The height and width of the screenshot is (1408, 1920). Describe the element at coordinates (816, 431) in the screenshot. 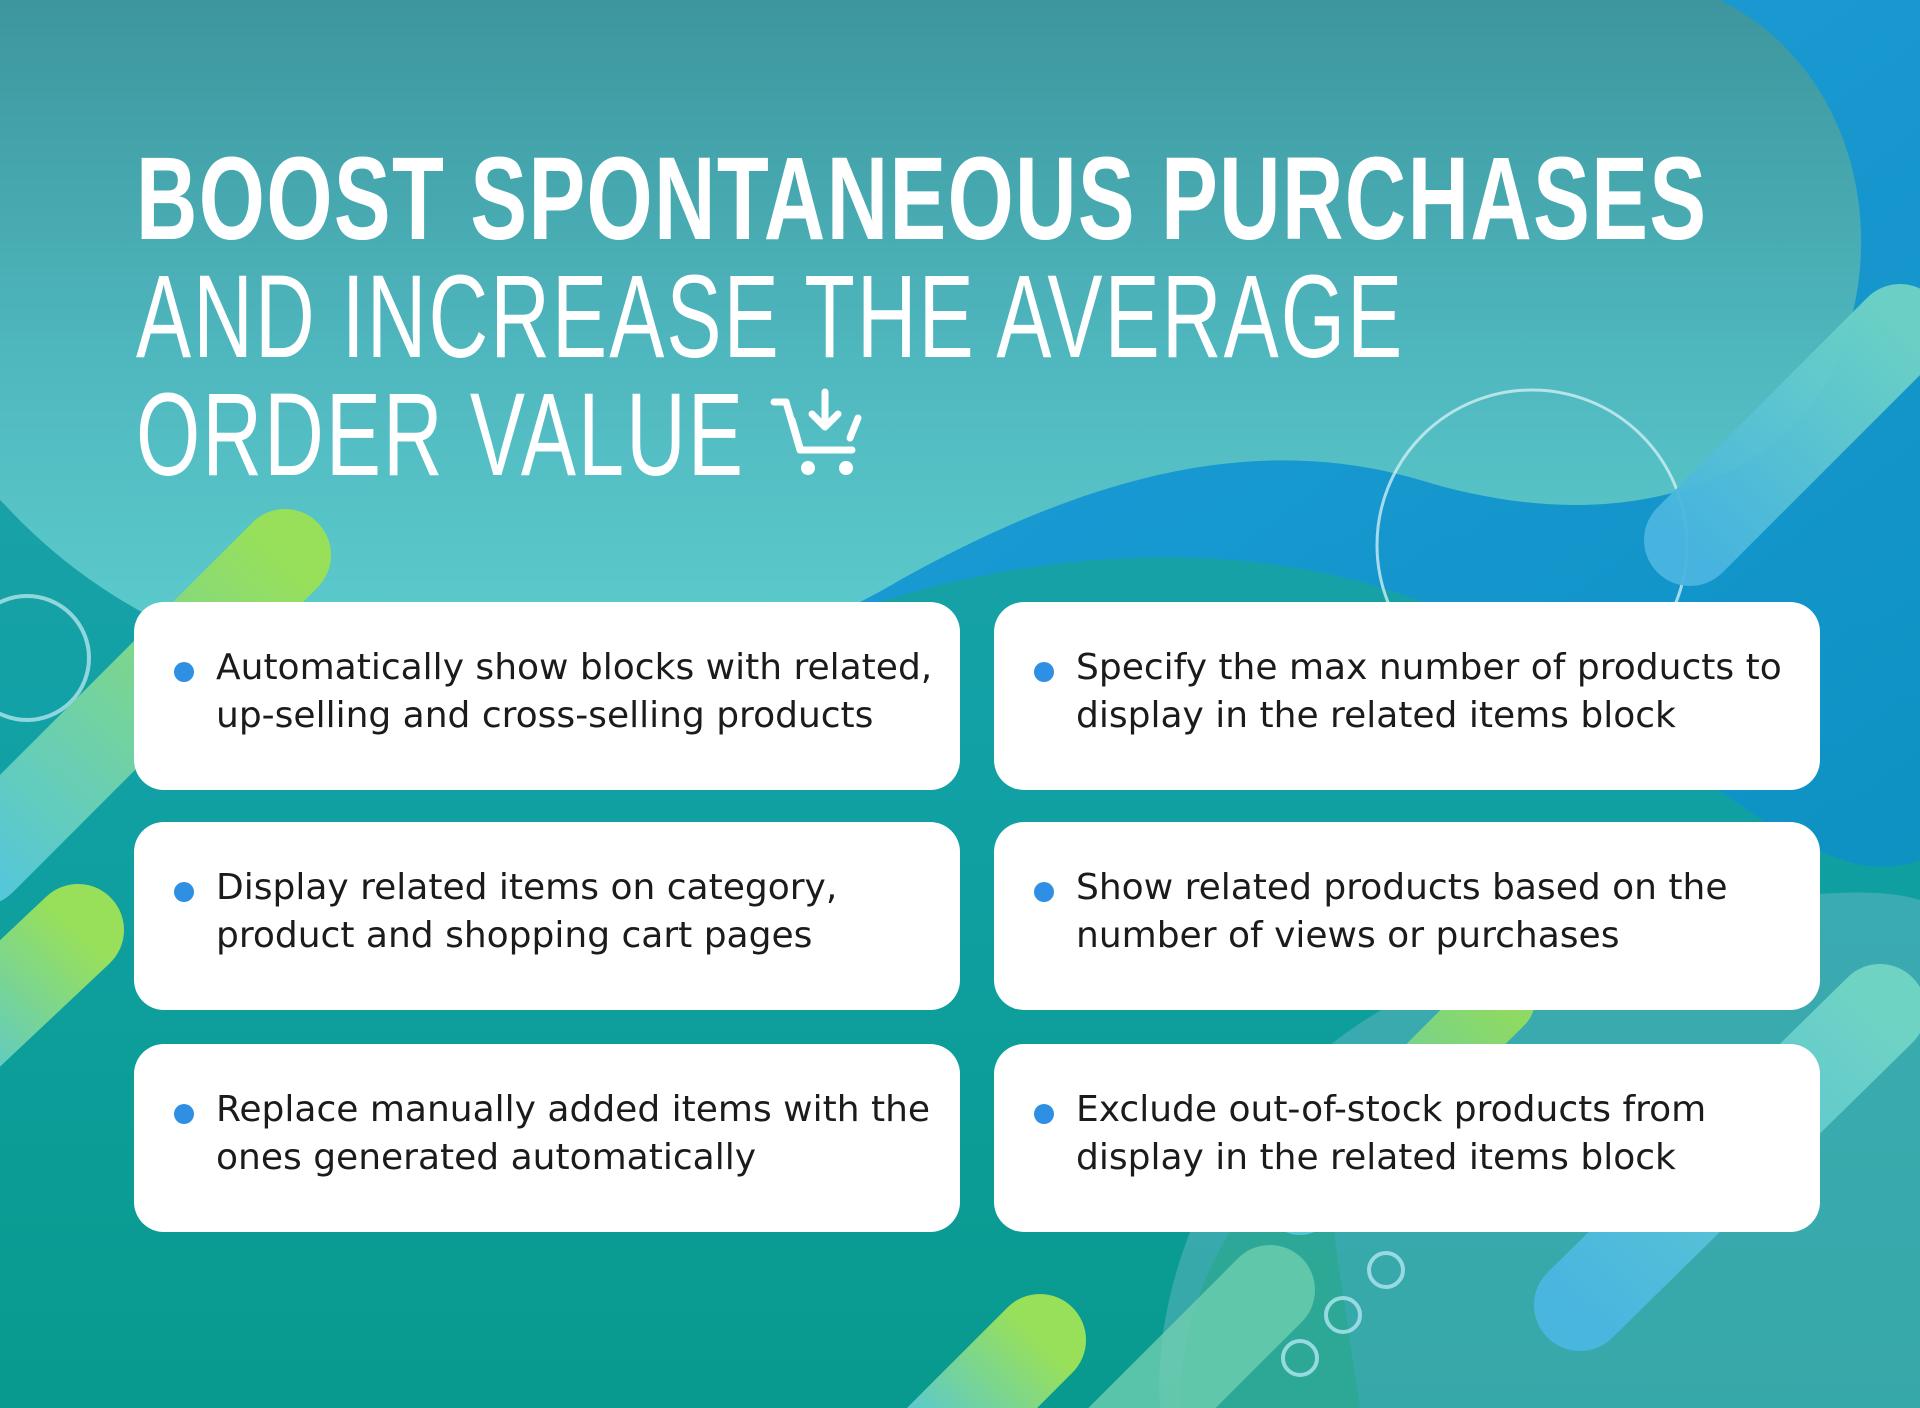

I see `cart-download-icon` at that location.